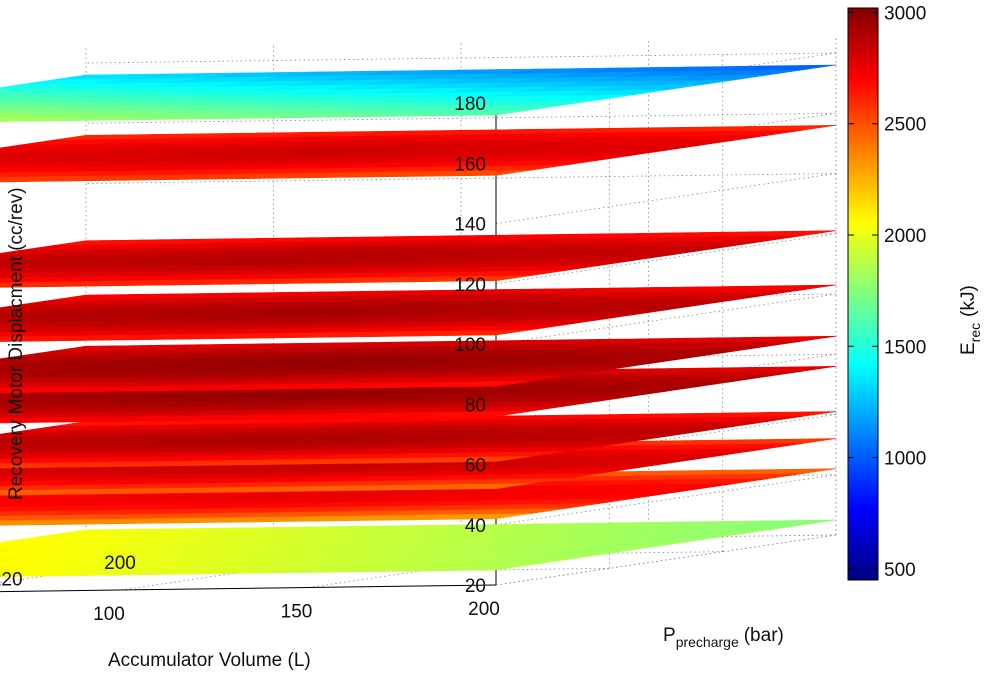  What do you see at coordinates (764, 635) in the screenshot?
I see `y-axis-label-unit: (bar)` at bounding box center [764, 635].